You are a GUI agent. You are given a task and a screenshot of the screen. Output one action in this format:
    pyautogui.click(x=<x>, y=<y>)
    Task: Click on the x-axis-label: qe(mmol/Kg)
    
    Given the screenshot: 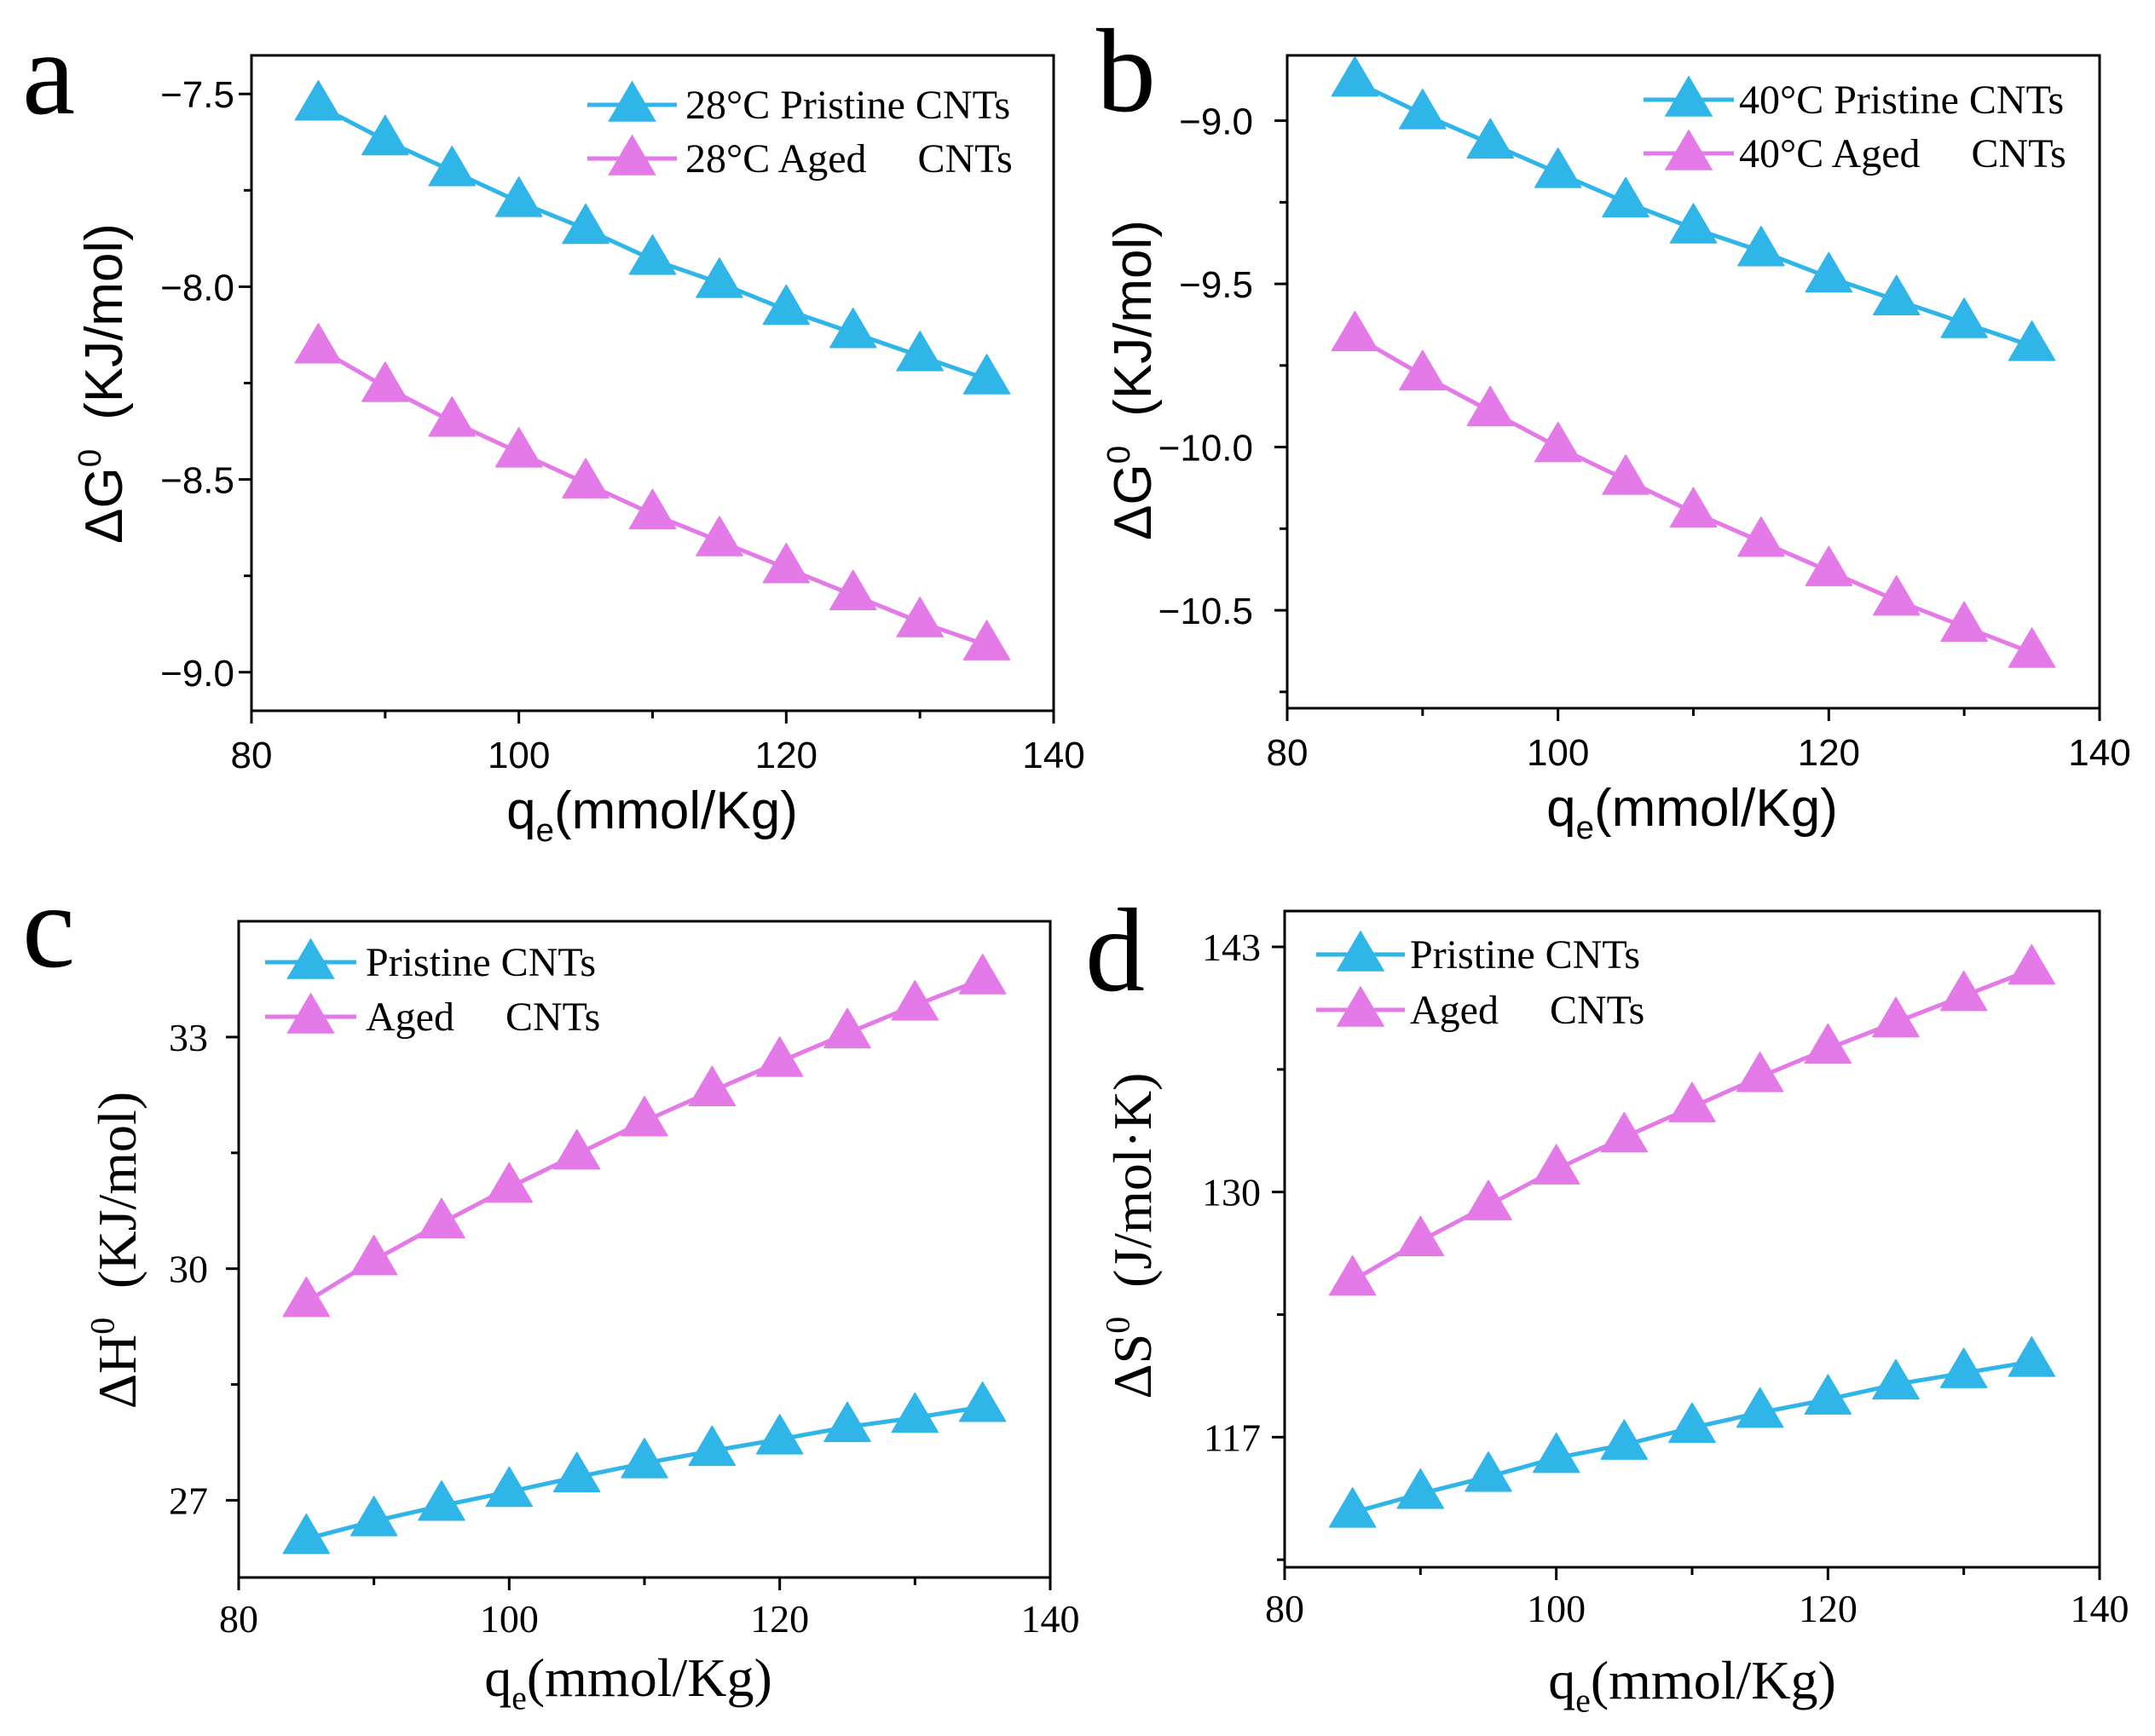 What is the action you would take?
    pyautogui.click(x=1692, y=812)
    